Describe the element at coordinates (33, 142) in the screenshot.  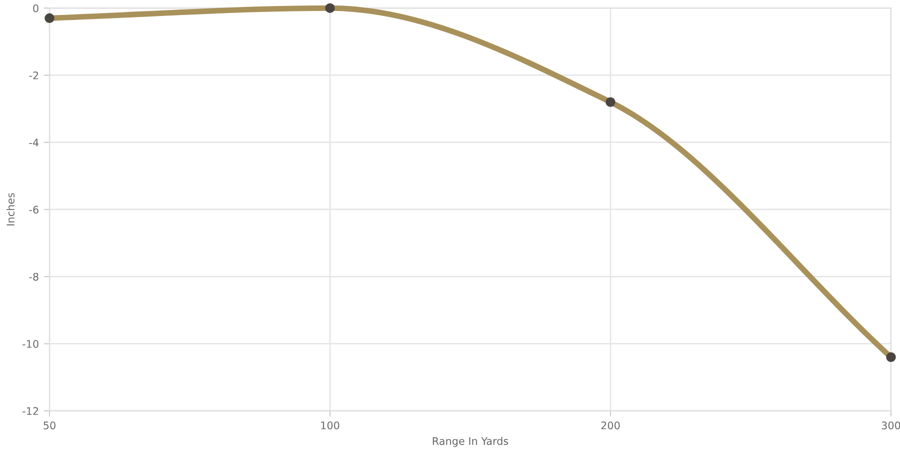
I see `y-tick-label: -4` at that location.